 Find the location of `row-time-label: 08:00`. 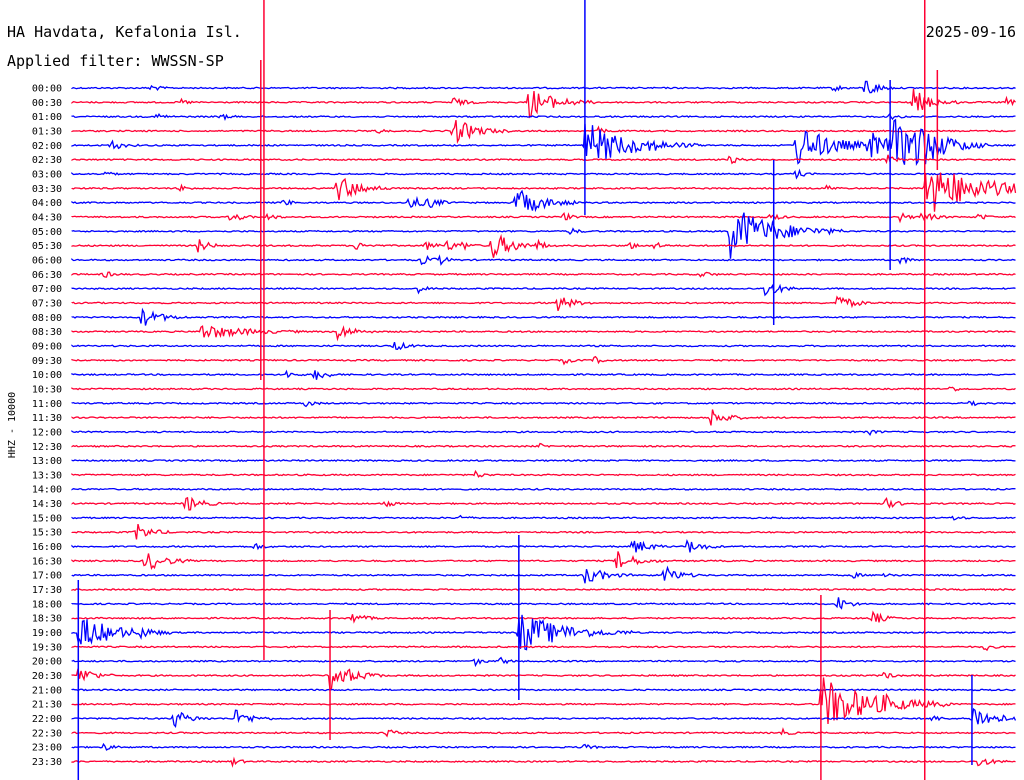

row-time-label: 08:00 is located at coordinates (47, 318).